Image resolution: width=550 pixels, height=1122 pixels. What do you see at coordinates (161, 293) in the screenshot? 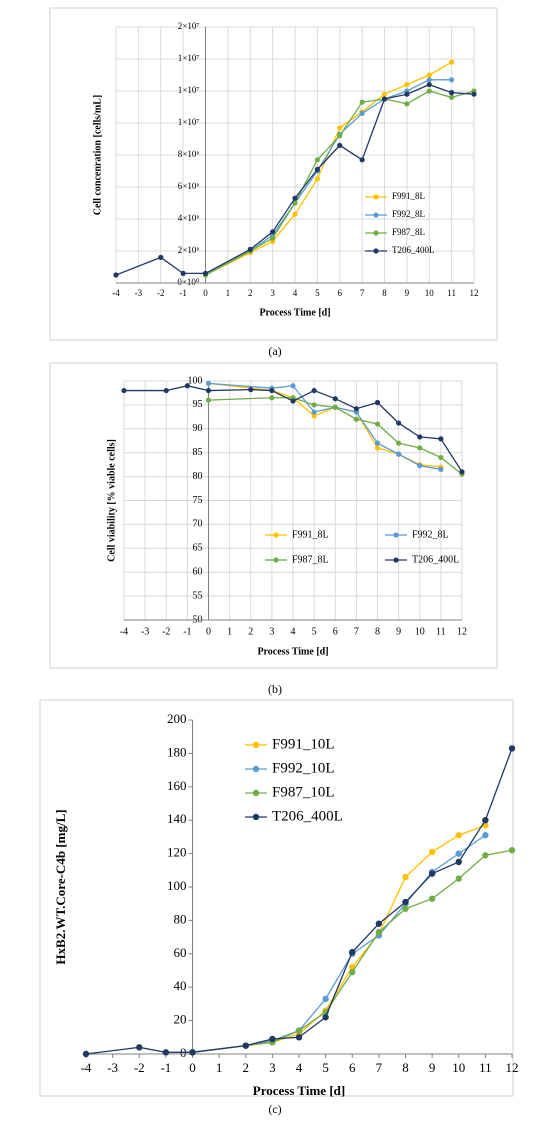
I see `x-tick-label: -2` at bounding box center [161, 293].